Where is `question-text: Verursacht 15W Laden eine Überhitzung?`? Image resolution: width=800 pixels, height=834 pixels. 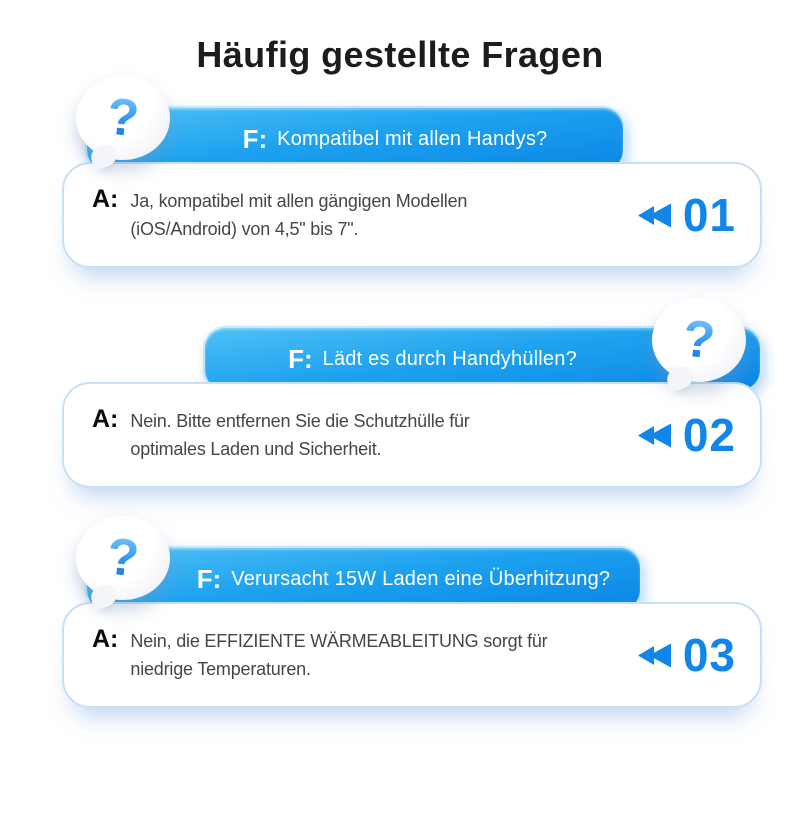 question-text: Verursacht 15W Laden eine Überhitzung? is located at coordinates (421, 578).